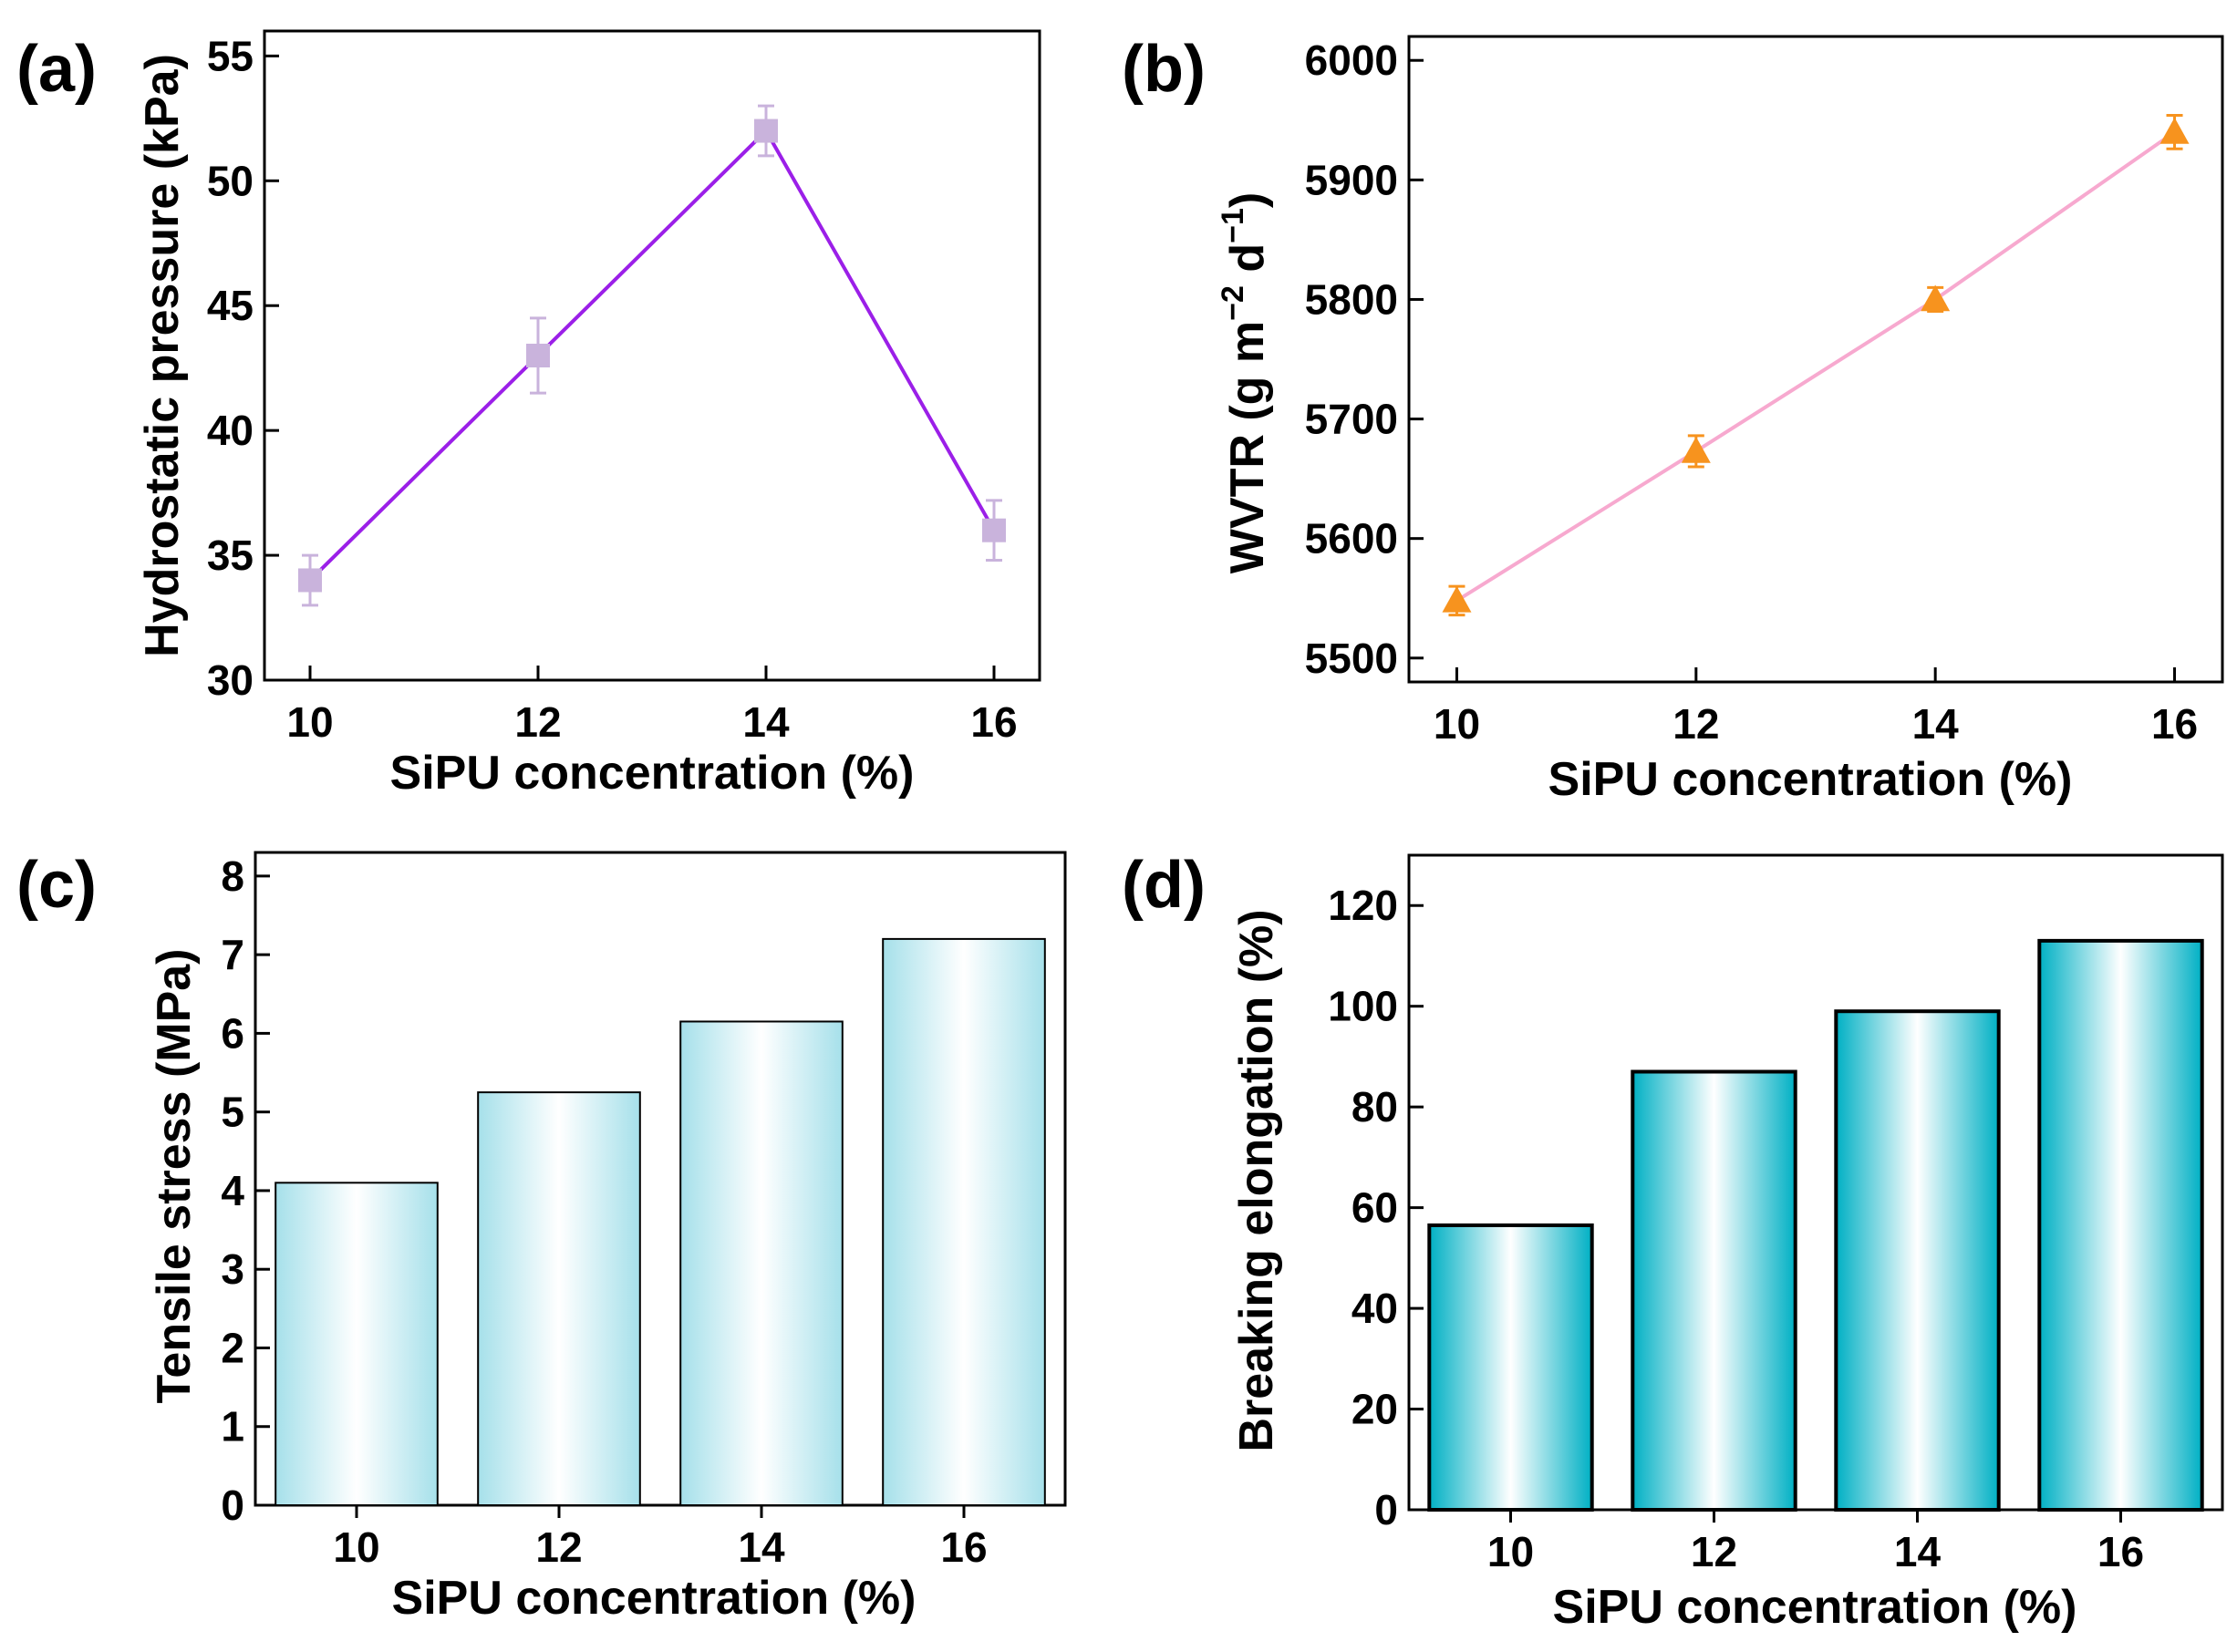 This screenshot has width=2237, height=1652. Describe the element at coordinates (233, 1190) in the screenshot. I see `c-y-tick-label: 4` at that location.